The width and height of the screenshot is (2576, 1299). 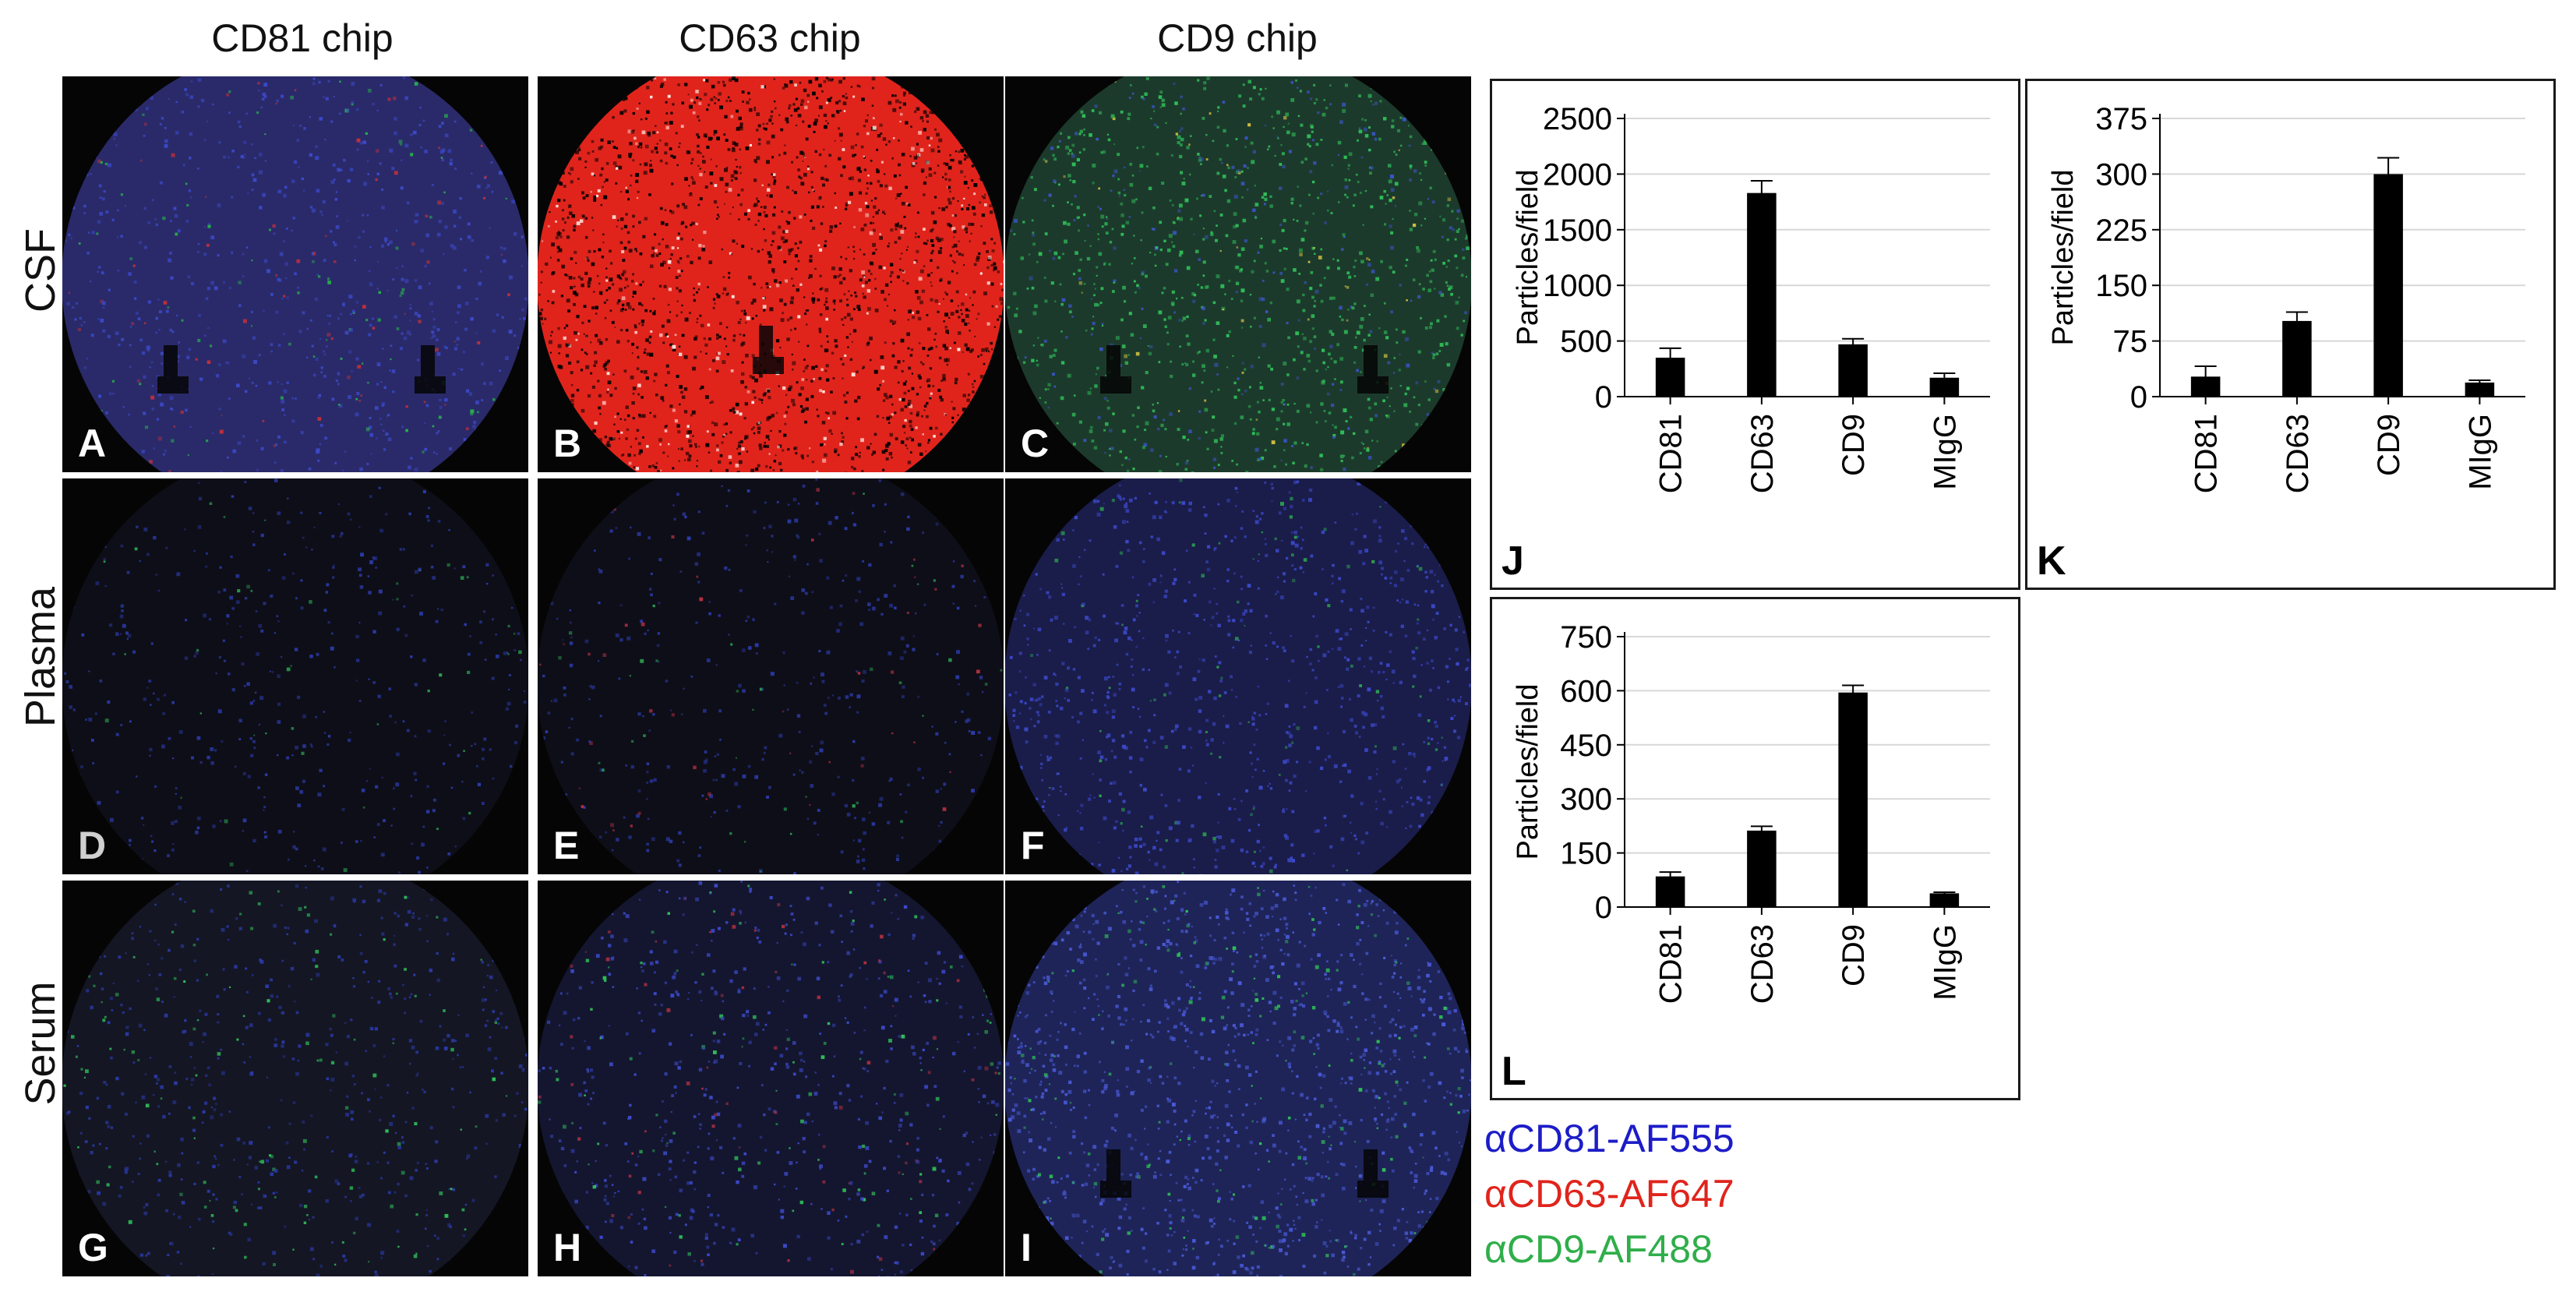 What do you see at coordinates (1033, 845) in the screenshot?
I see `panel-letter-f: F` at bounding box center [1033, 845].